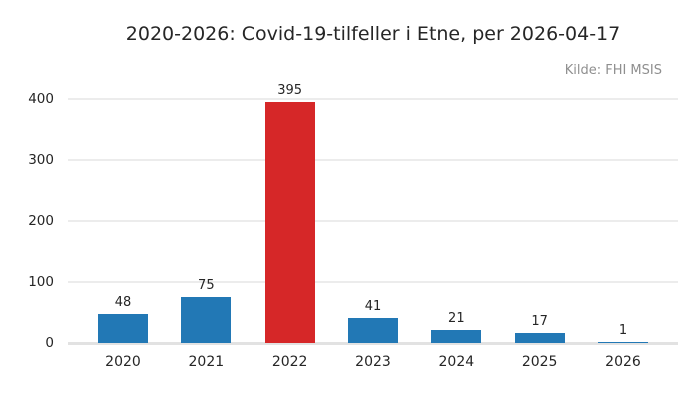 This screenshot has height=400, width=700. Describe the element at coordinates (49, 343) in the screenshot. I see `y-tick-label: 0` at that location.